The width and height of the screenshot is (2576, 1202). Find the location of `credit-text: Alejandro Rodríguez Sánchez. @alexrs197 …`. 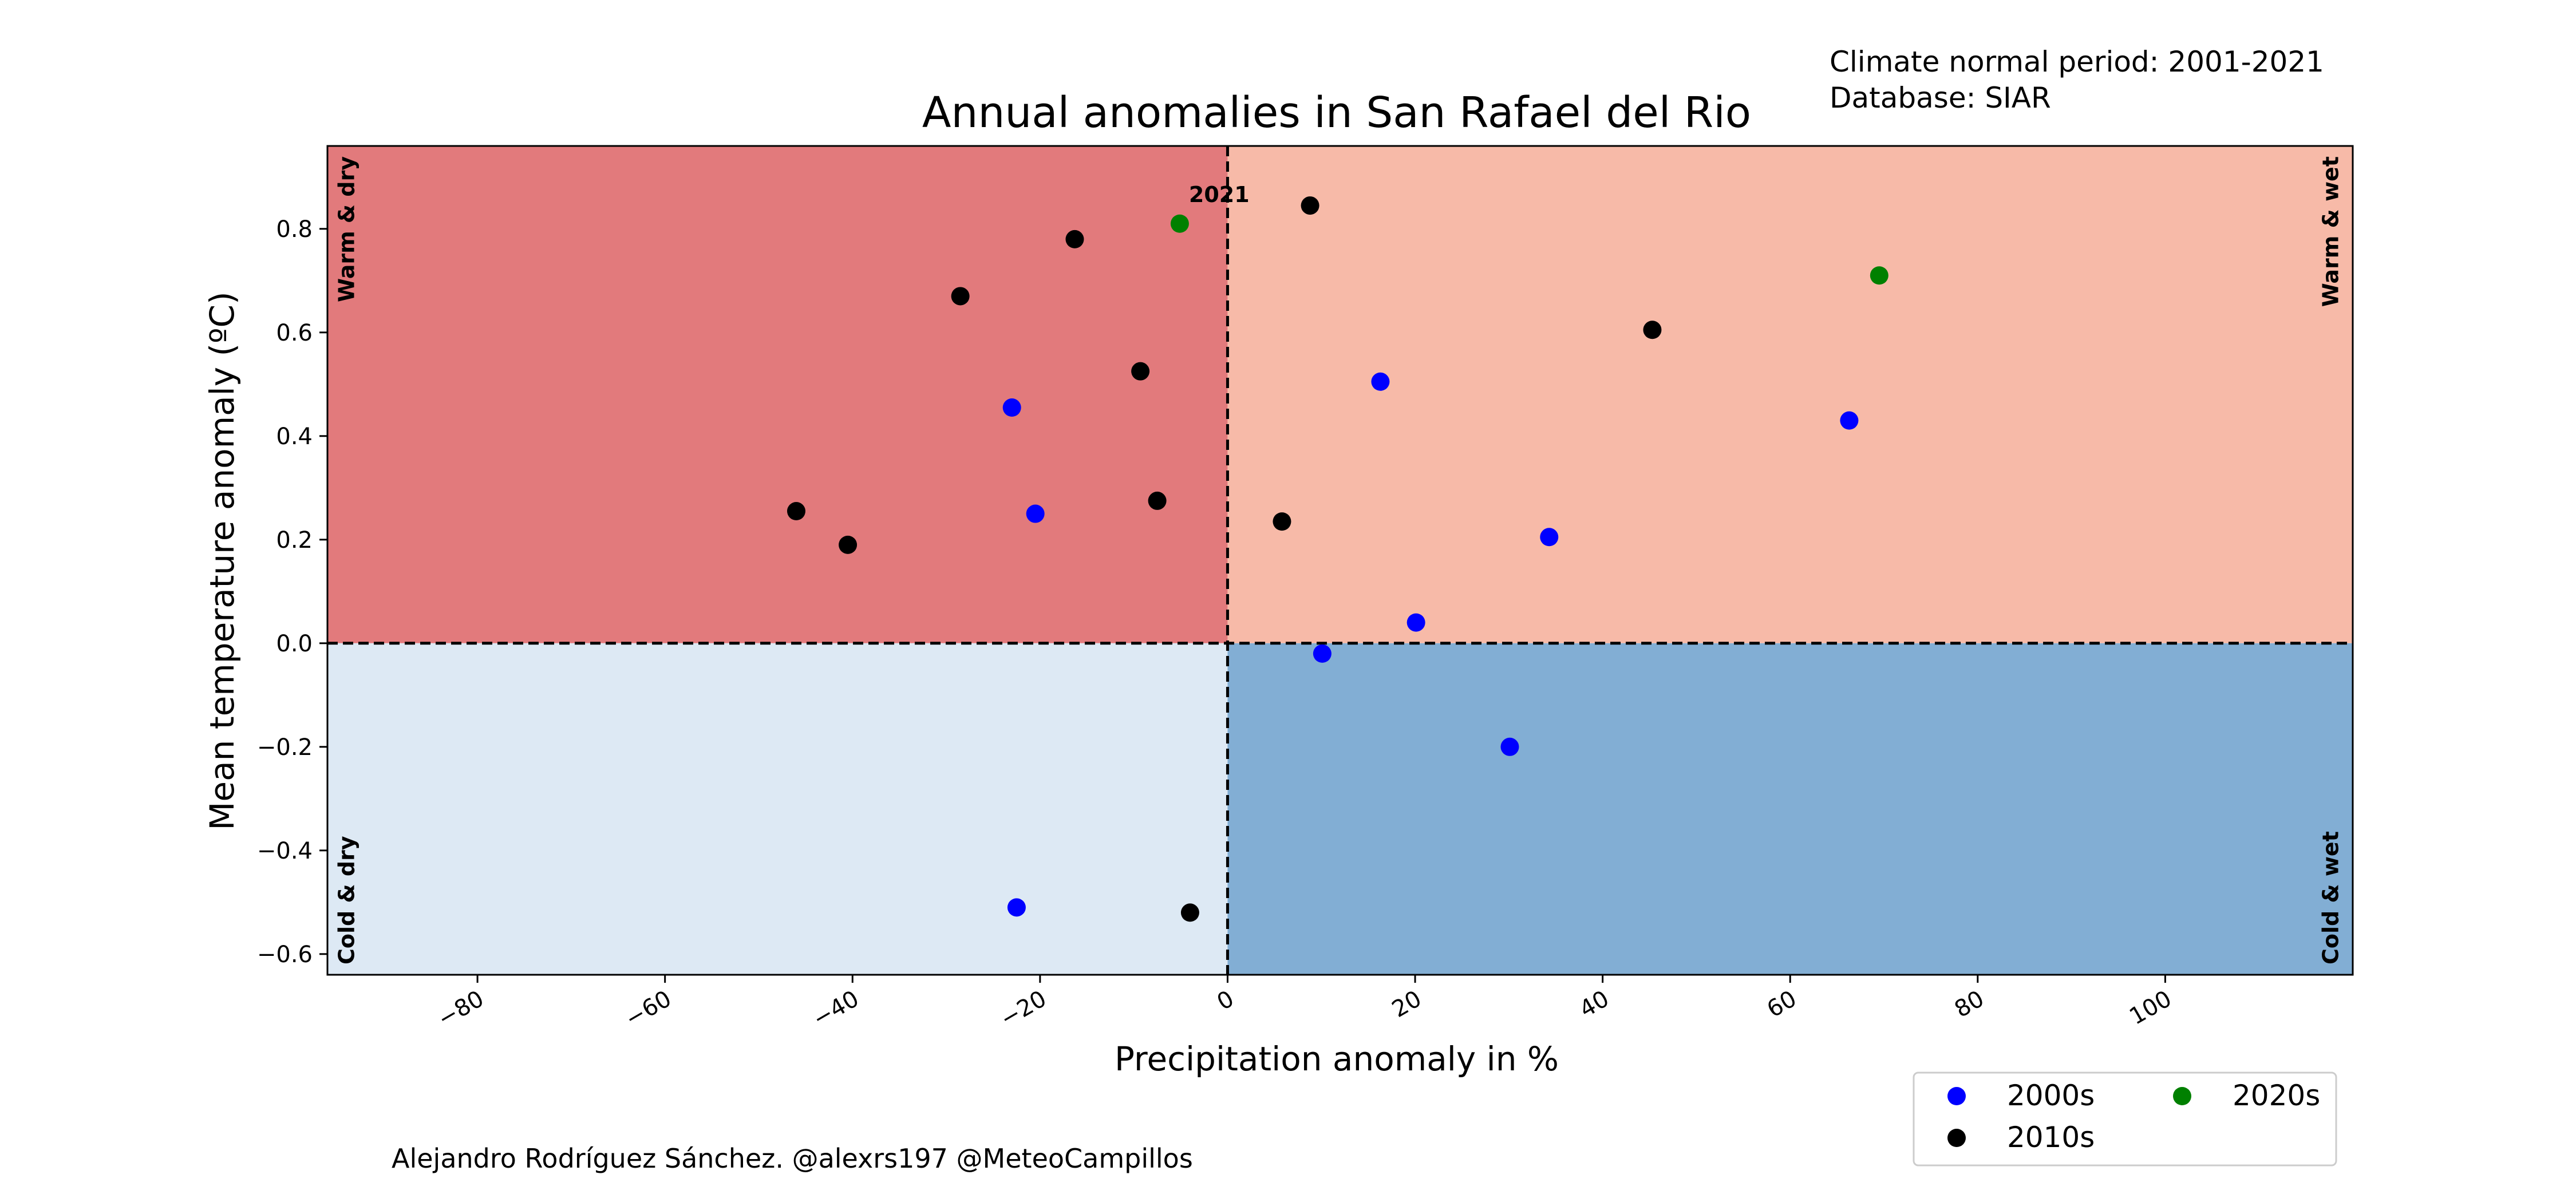

credit-text: Alejandro Rodríguez Sánchez. @alexrs197 … is located at coordinates (792, 1158).